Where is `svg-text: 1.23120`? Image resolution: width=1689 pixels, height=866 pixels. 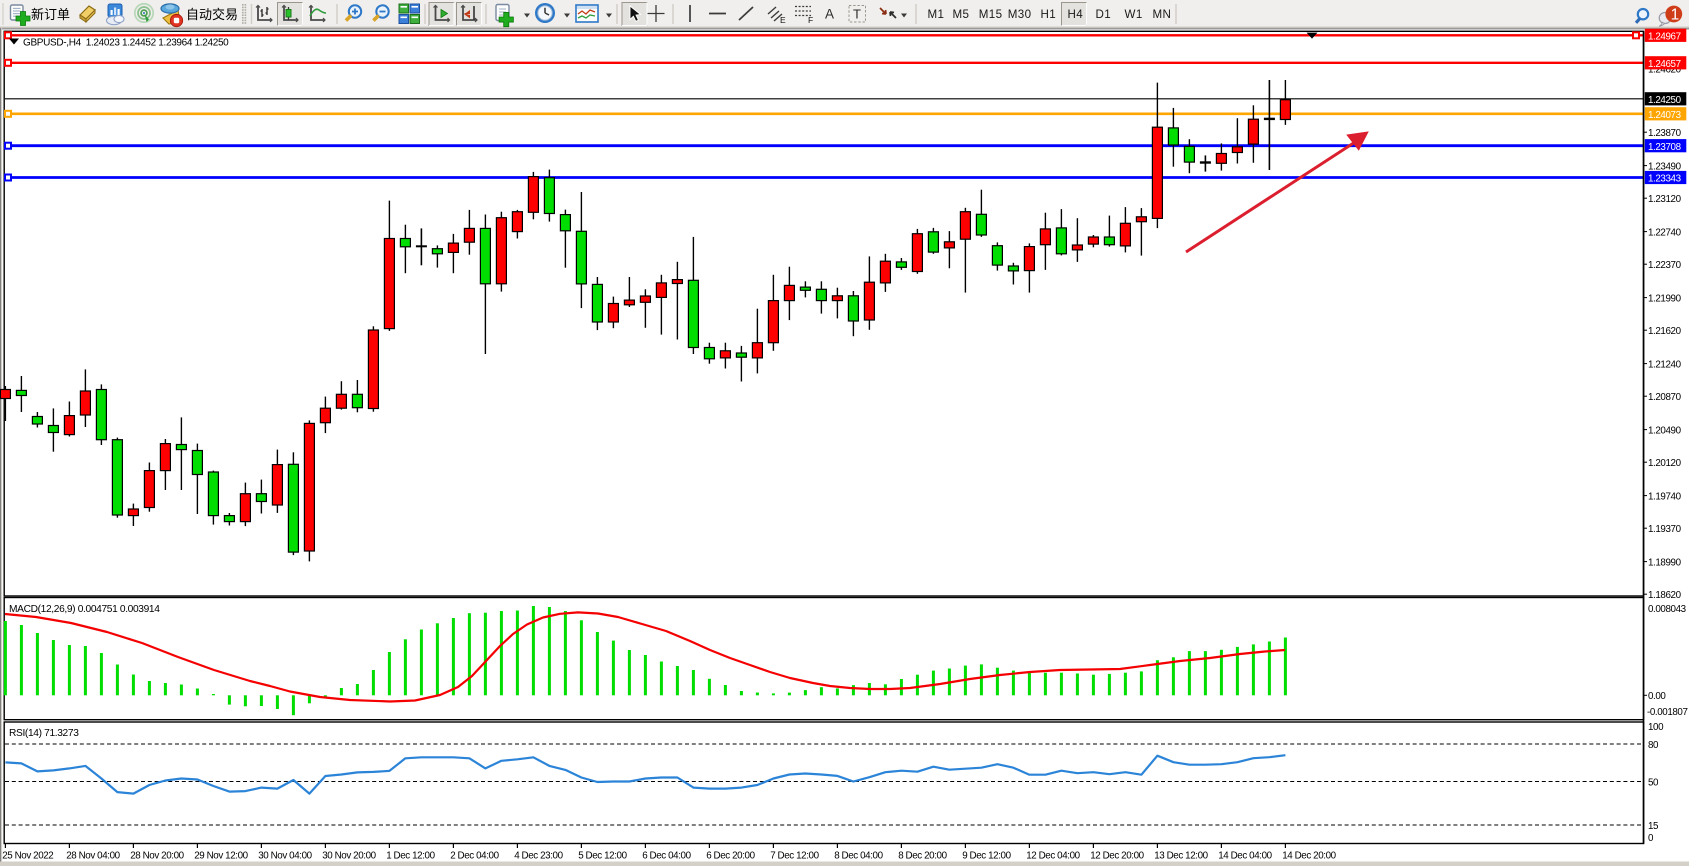 svg-text: 1.23120 is located at coordinates (1665, 199).